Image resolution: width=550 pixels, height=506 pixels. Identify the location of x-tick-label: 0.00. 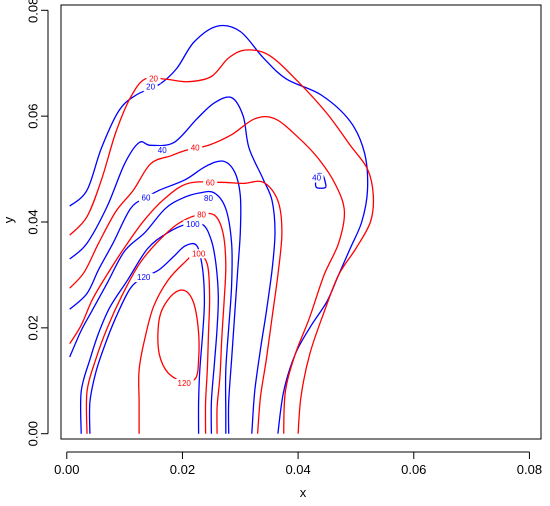
(66, 469).